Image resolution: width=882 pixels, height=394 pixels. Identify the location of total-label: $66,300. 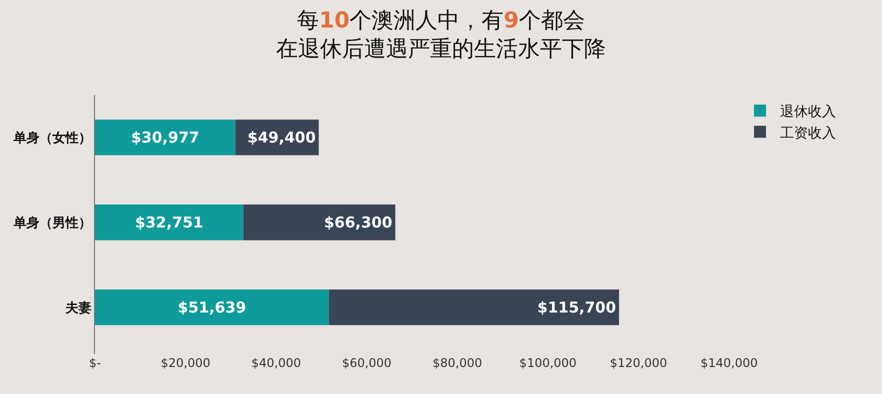
(358, 222).